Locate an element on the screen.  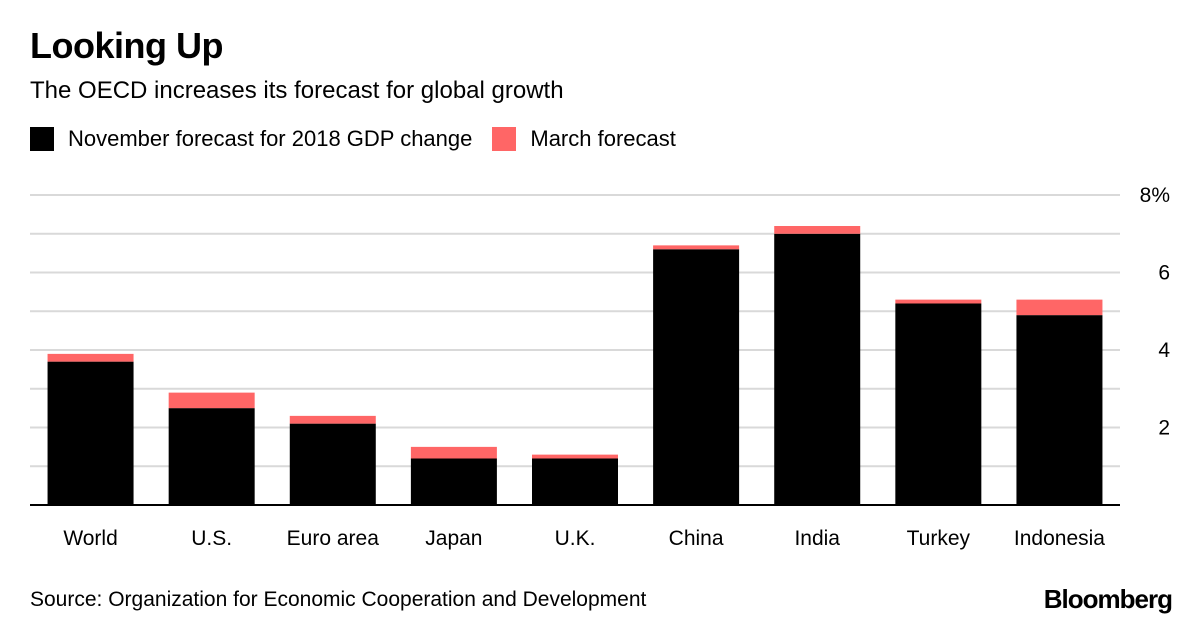
legend-label-november: November forecast for 2018 GDP change is located at coordinates (270, 138).